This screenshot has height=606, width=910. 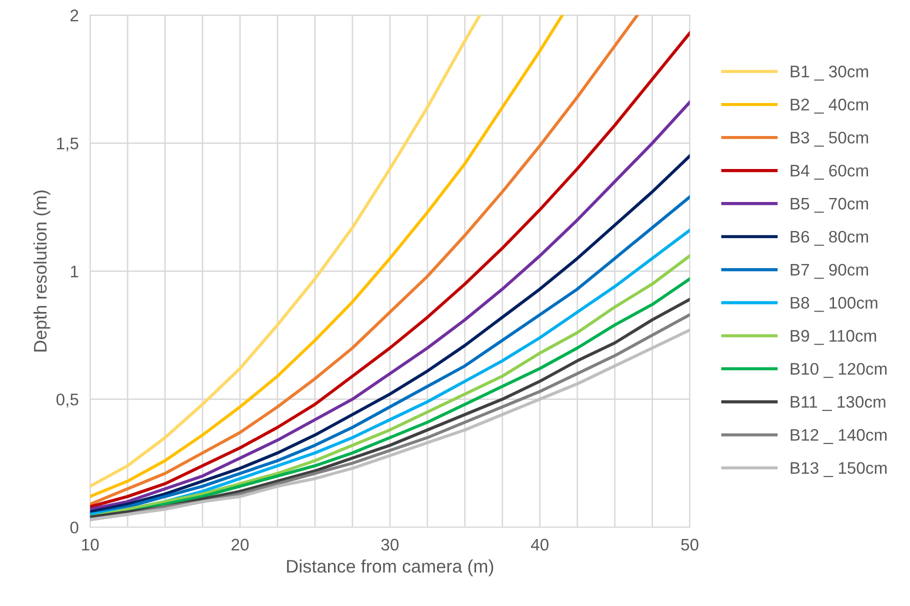 I want to click on legend-label: B13 _ 150cm, so click(x=838, y=470).